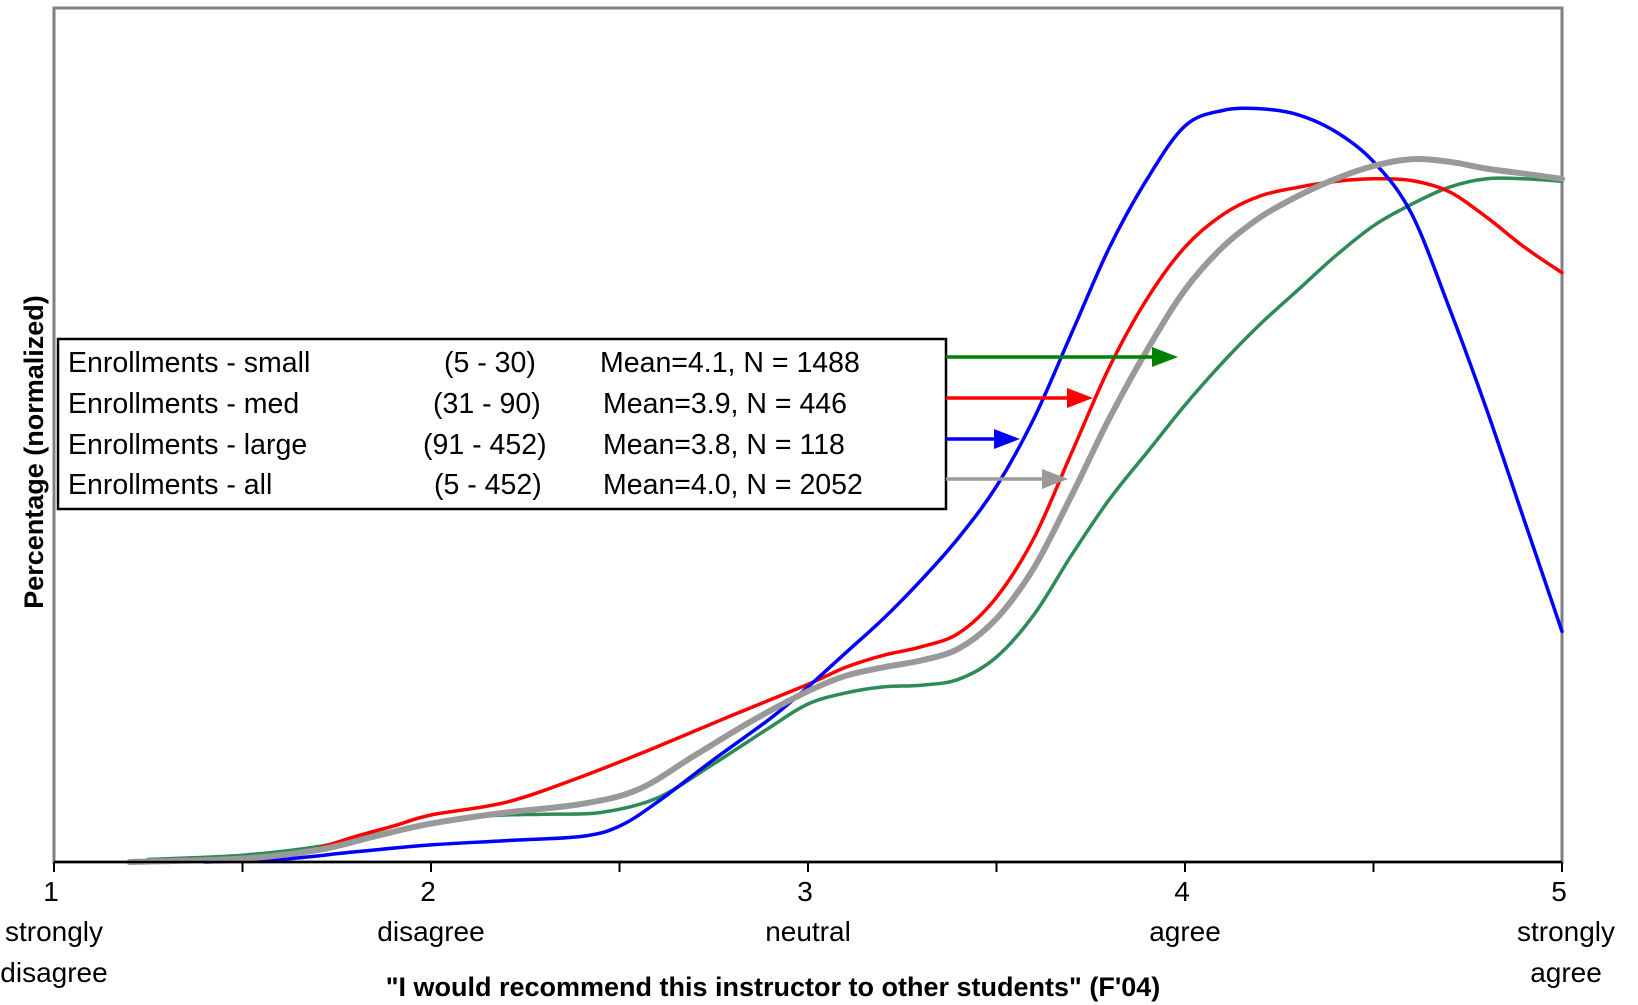  Describe the element at coordinates (1559, 891) in the screenshot. I see `x-tick-label: 5` at that location.